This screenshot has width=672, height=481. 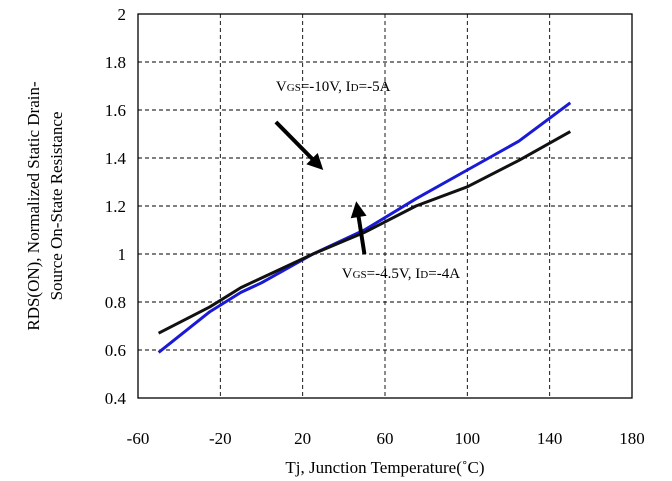 I want to click on annotation-label-1: VGS=-10V, ID=-5A, so click(x=333, y=87).